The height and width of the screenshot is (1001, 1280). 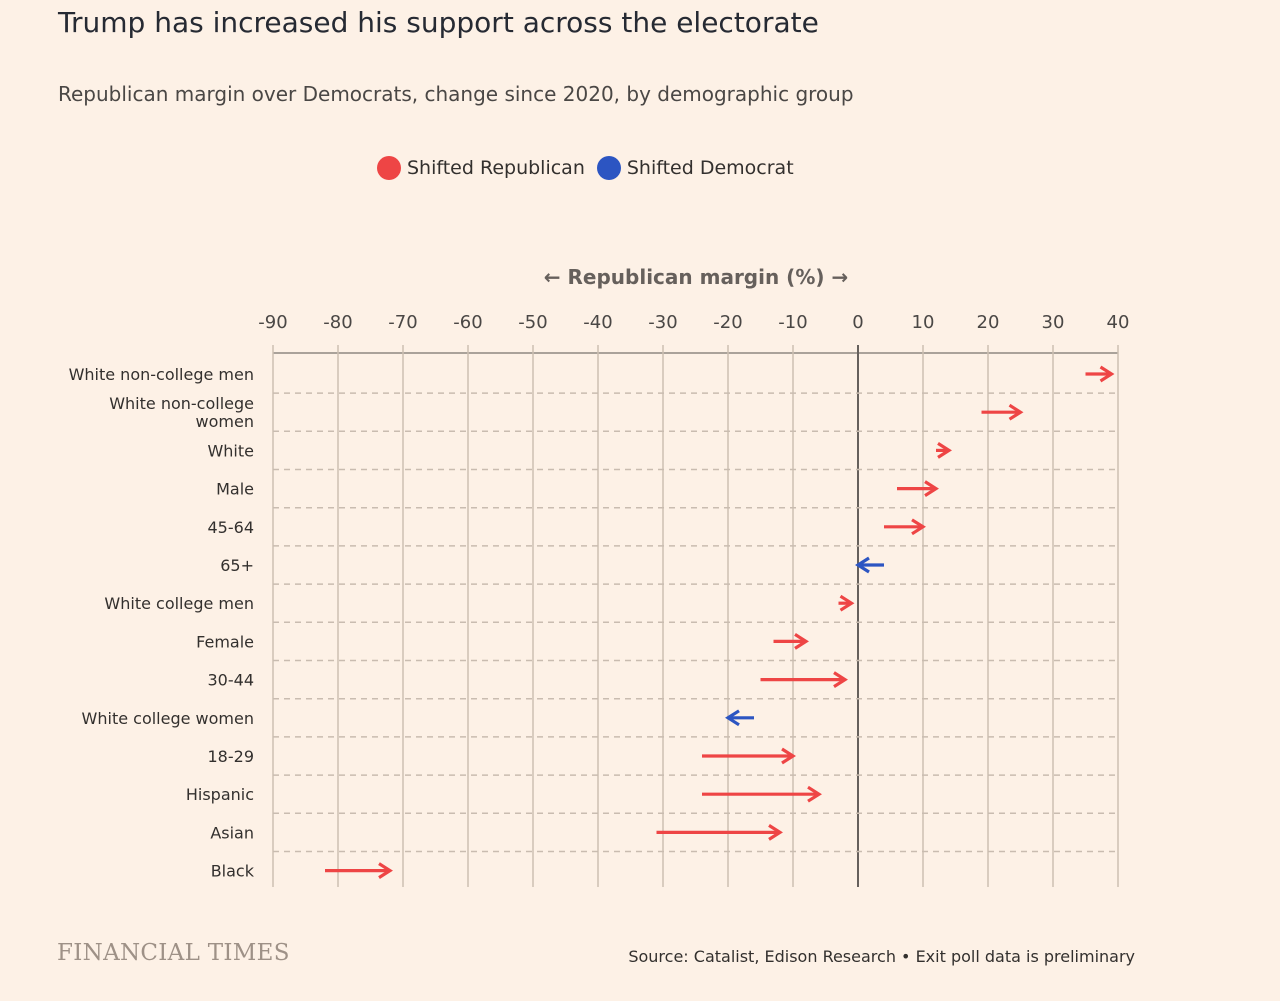 I want to click on legend-swatch-democrat, so click(x=608, y=168).